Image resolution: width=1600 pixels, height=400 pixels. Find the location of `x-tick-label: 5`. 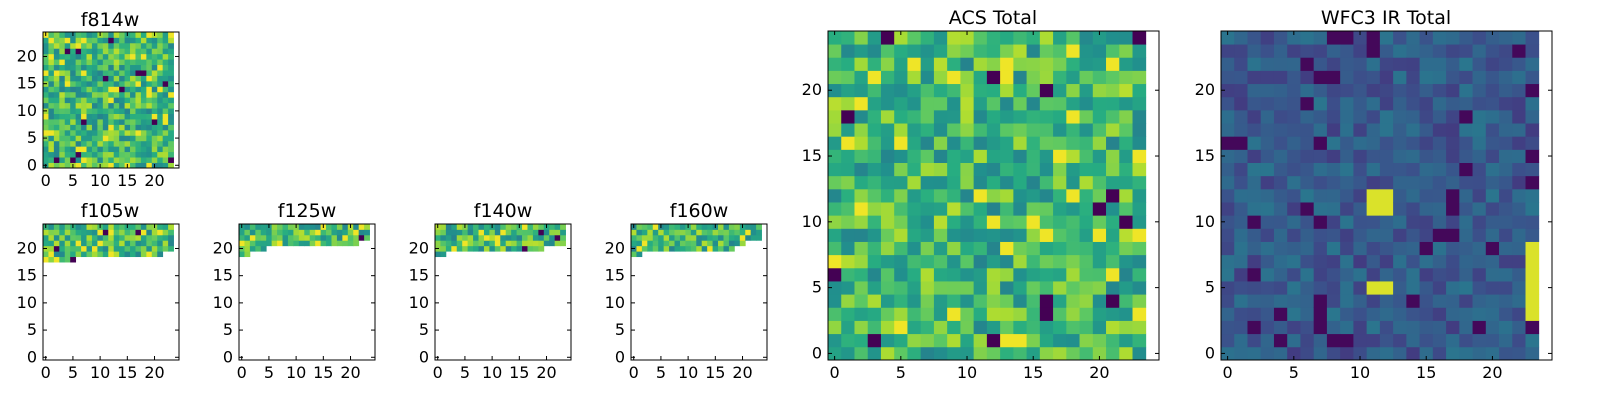

x-tick-label: 5 is located at coordinates (465, 372).